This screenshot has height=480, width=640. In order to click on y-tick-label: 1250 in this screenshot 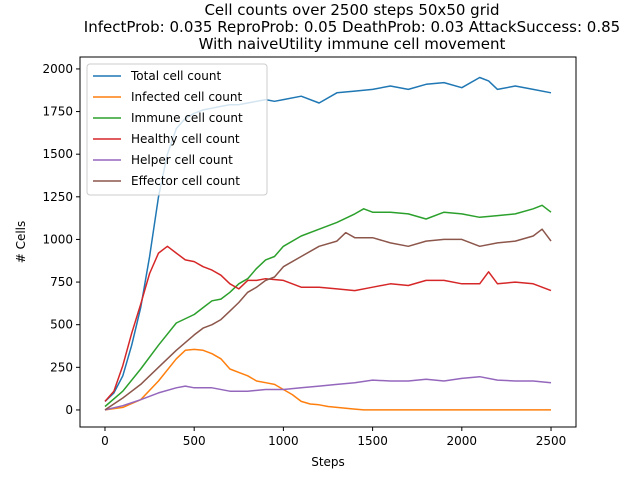, I will do `click(57, 197)`.